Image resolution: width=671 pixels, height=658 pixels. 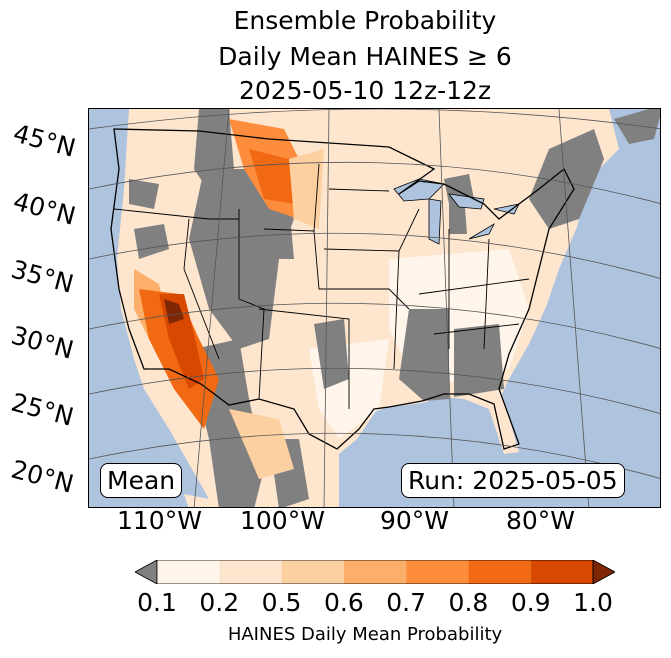 I want to click on colorbar-tick-label: 0.2, so click(x=219, y=602).